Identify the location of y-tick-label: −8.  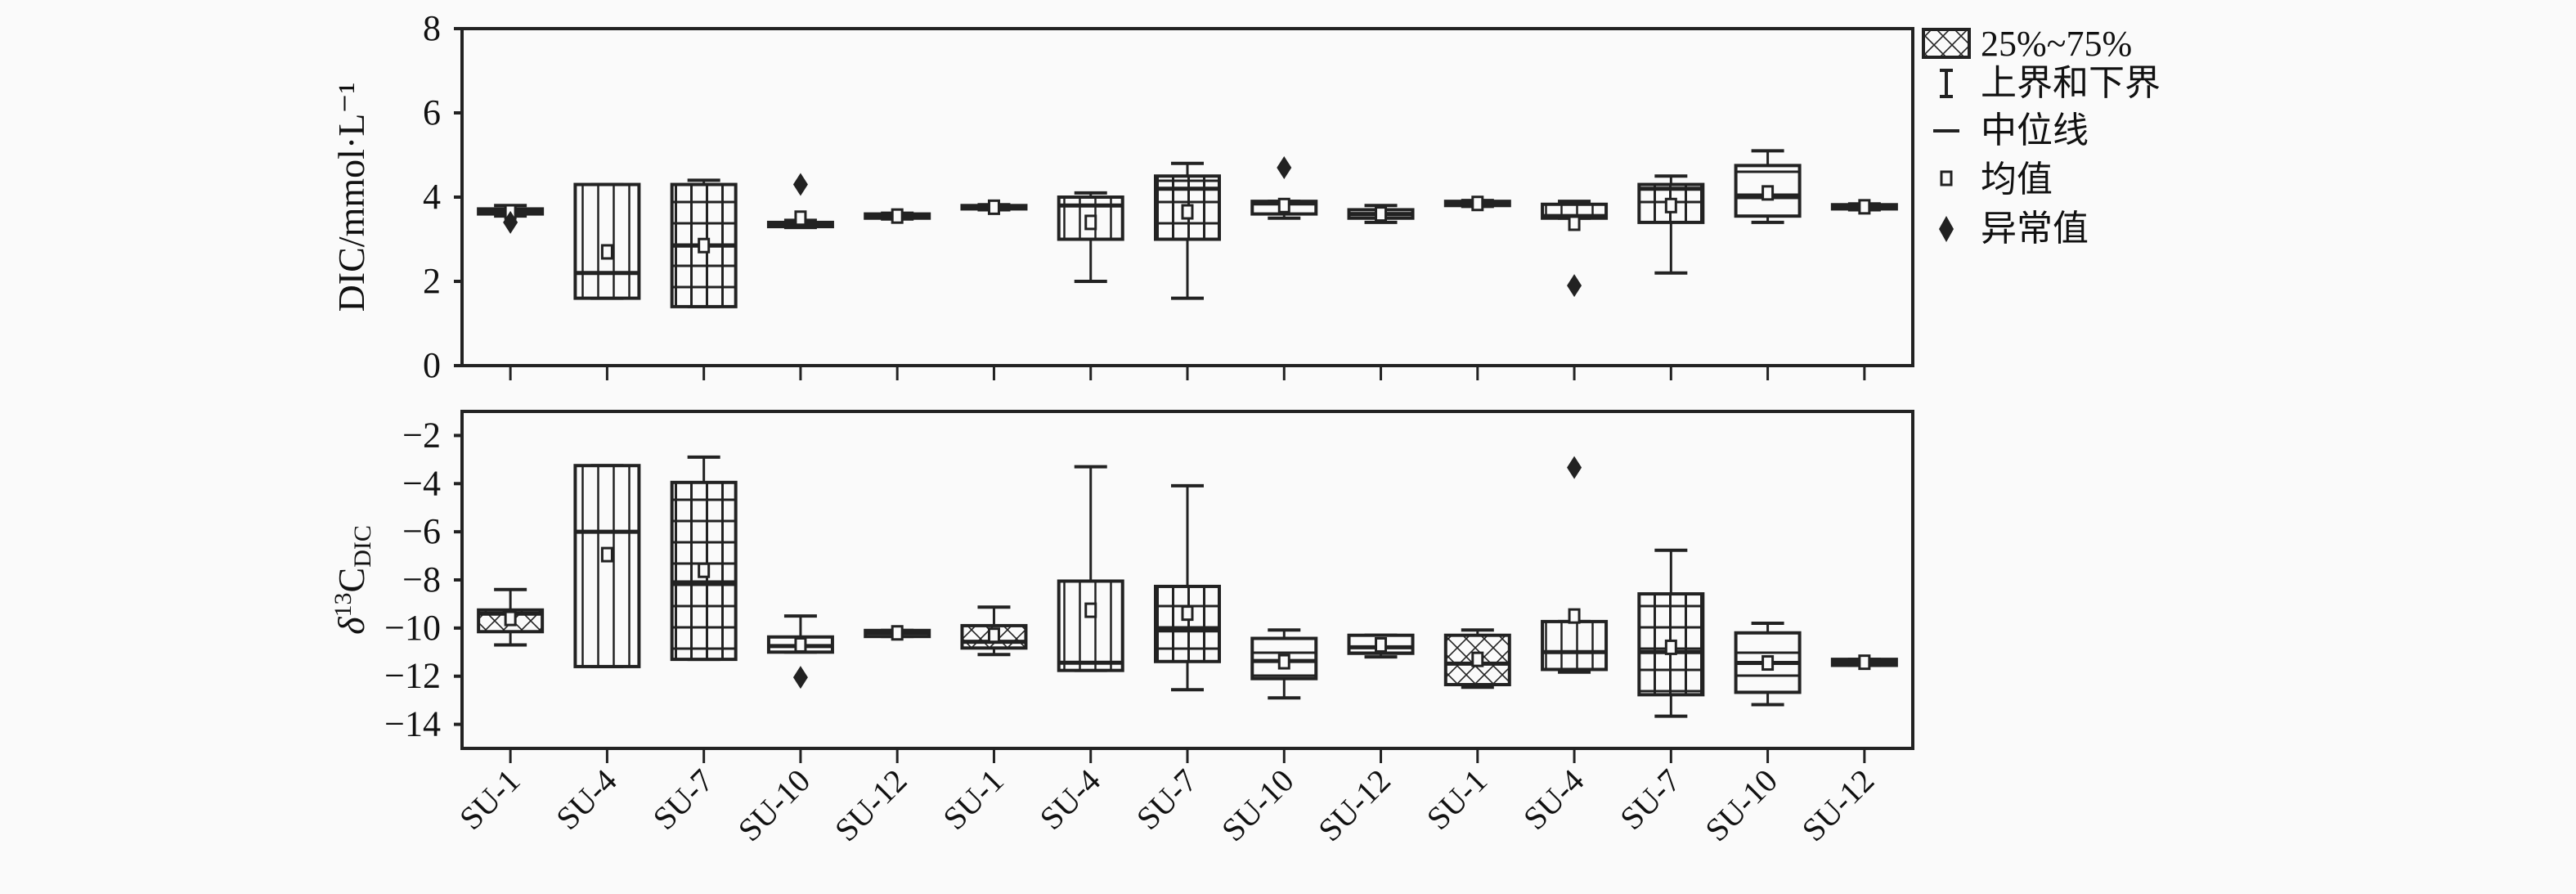
(421, 579).